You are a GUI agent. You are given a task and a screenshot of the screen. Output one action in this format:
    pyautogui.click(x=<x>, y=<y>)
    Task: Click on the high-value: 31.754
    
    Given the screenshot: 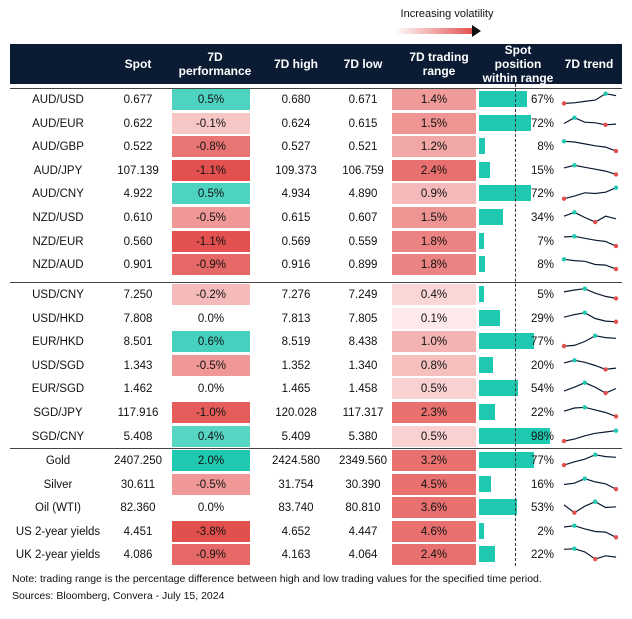 What is the action you would take?
    pyautogui.click(x=296, y=484)
    